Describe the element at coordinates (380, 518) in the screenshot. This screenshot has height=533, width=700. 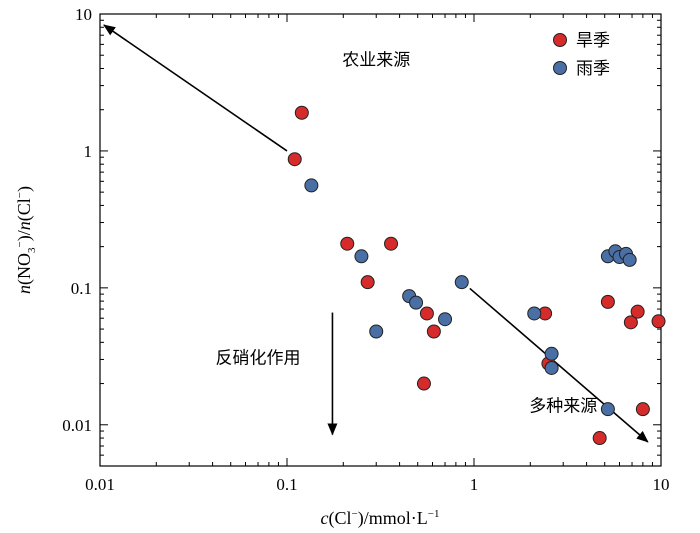
I see `x-axis-title: c(Cl−)/mmol·L−1` at that location.